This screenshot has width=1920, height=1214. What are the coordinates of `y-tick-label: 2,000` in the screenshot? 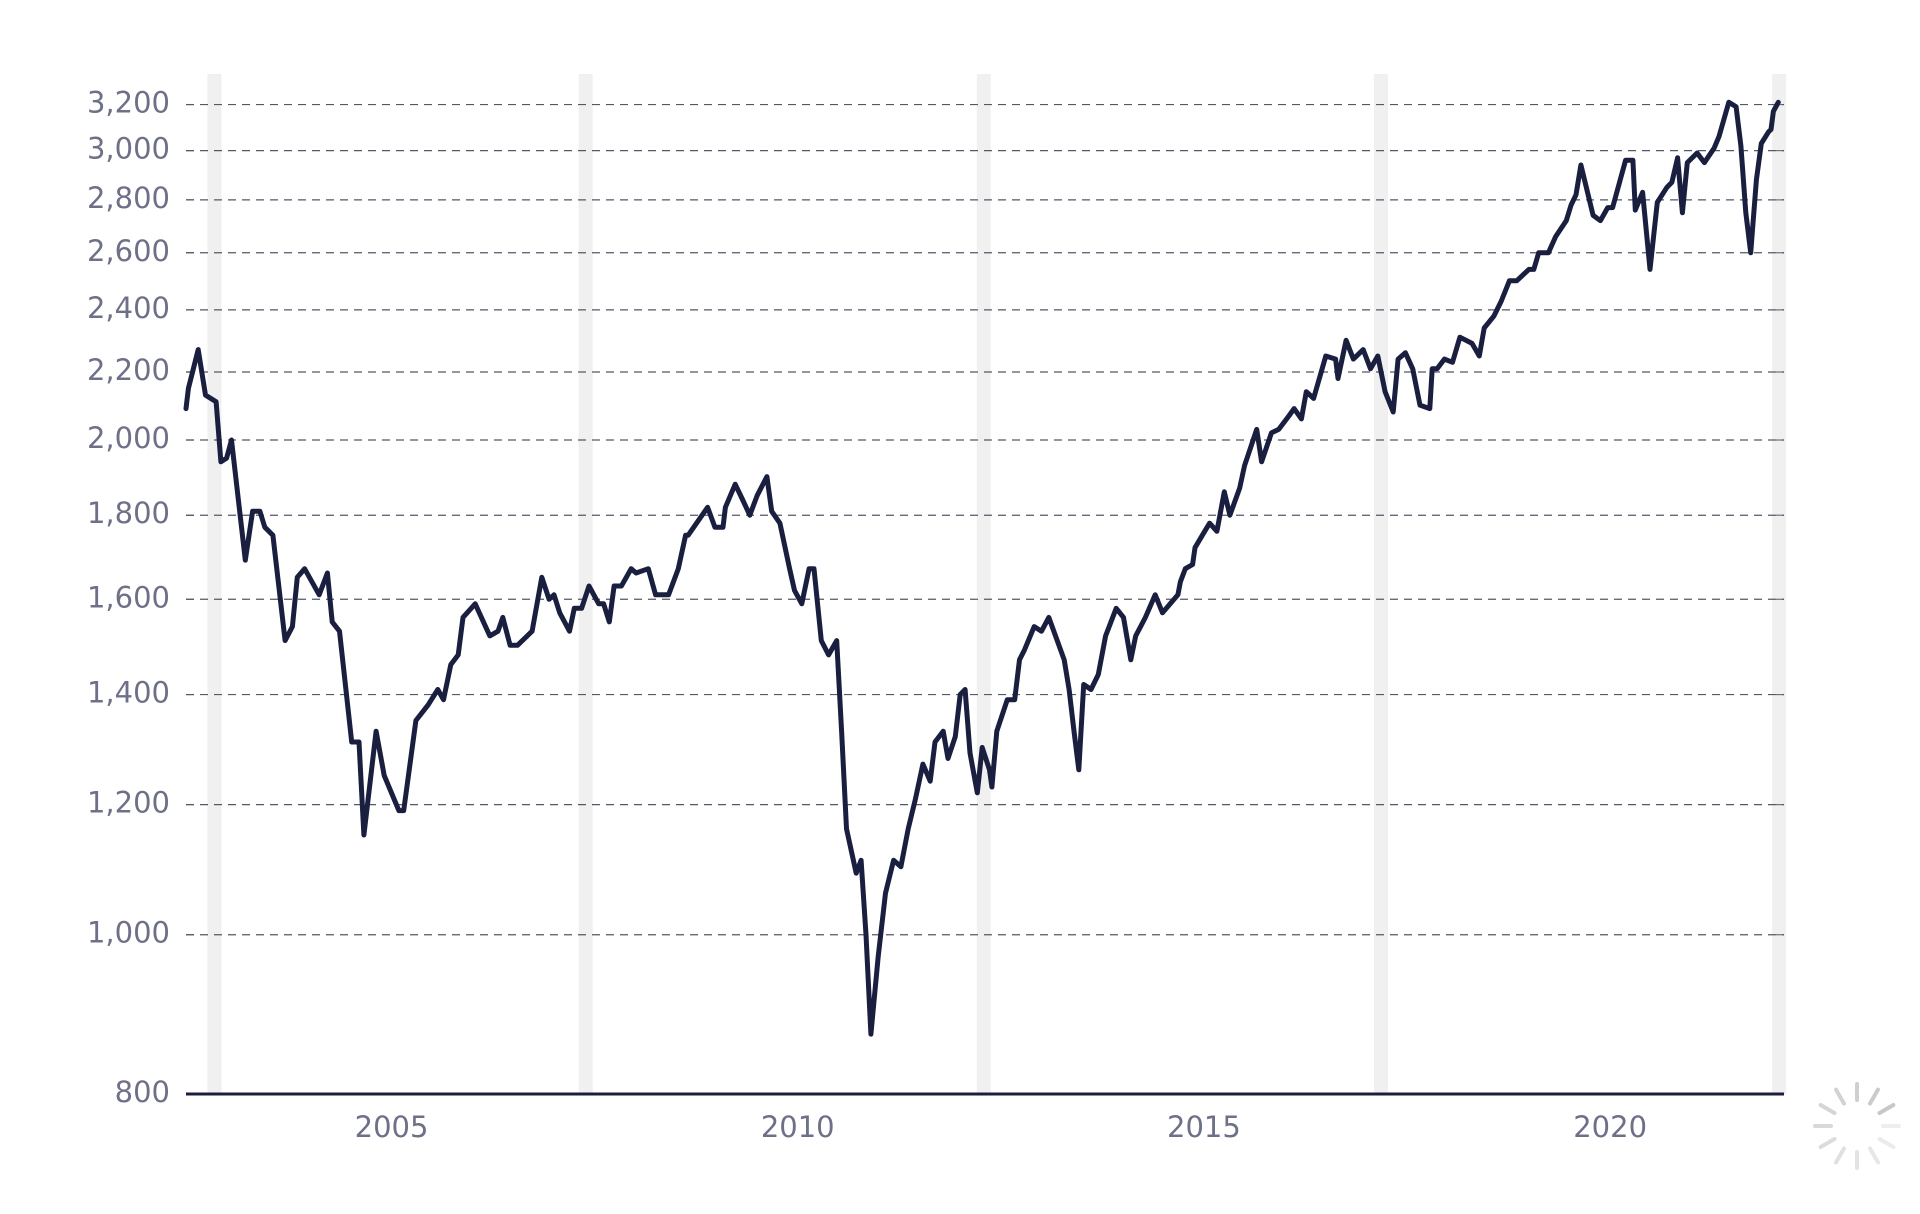 It's located at (128, 438).